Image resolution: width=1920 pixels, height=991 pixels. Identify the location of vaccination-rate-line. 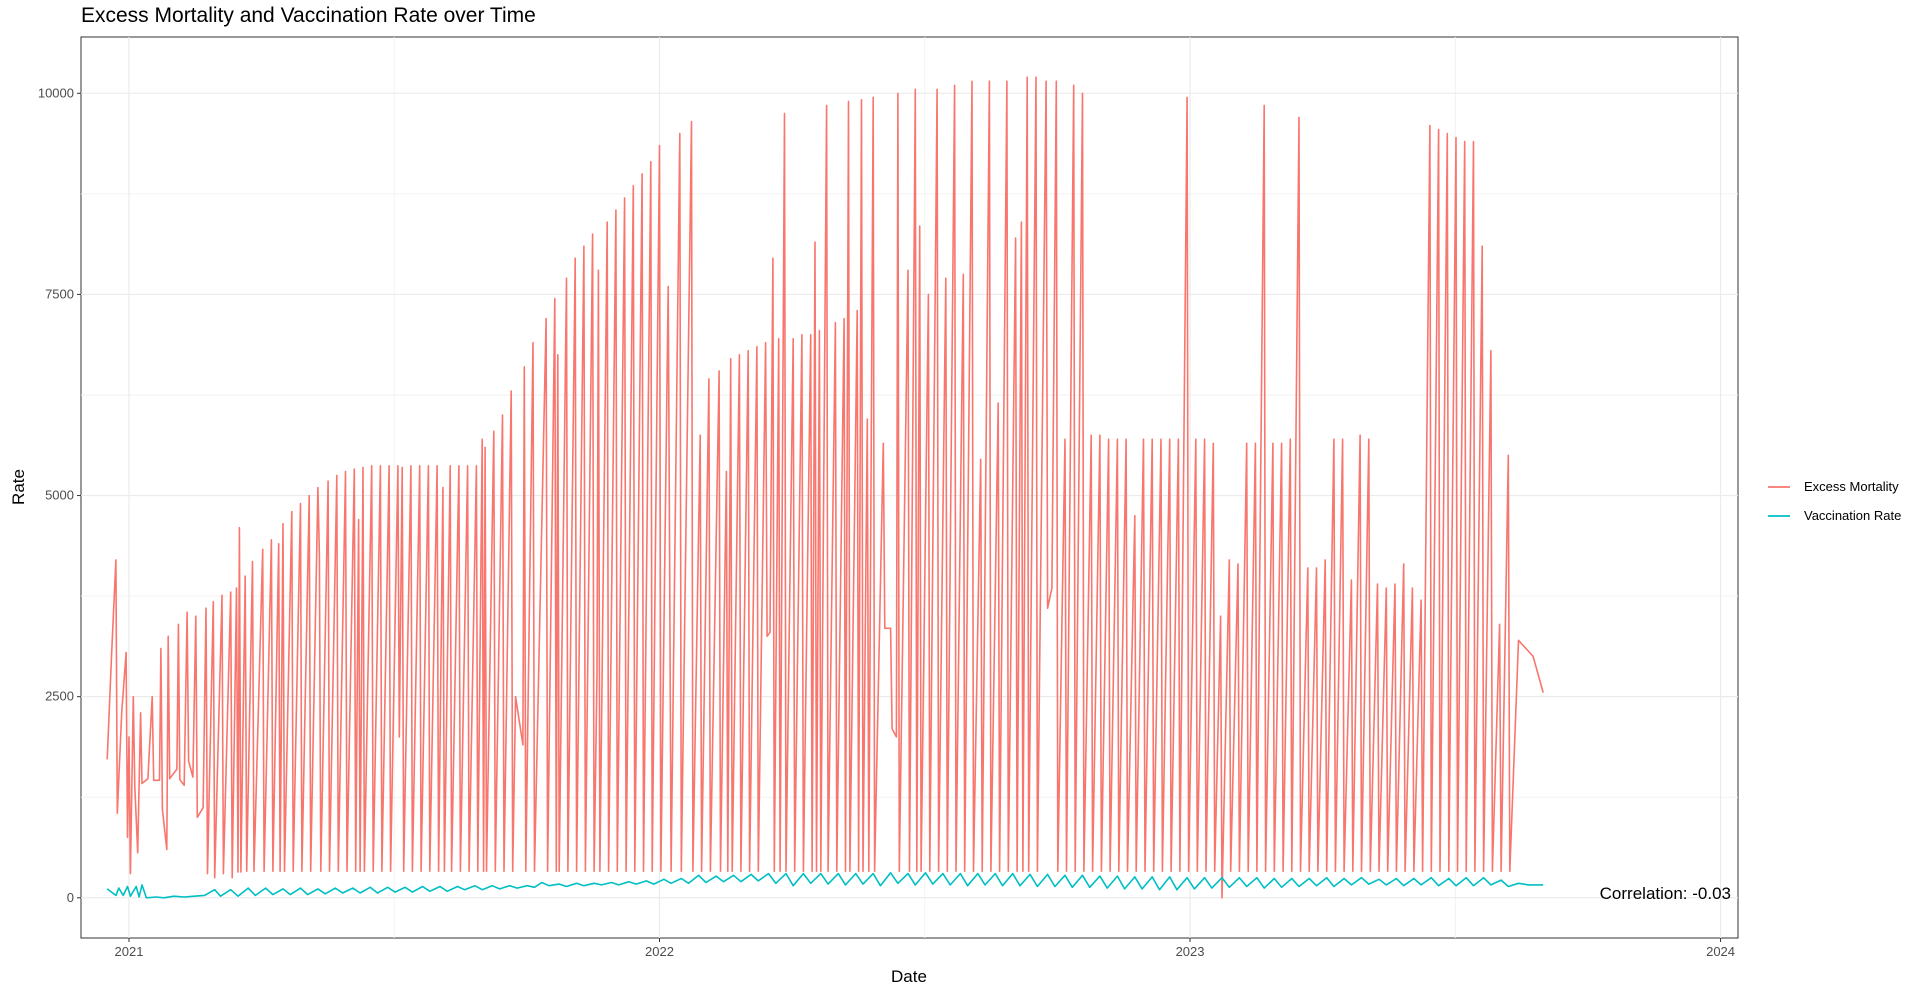
(825, 885).